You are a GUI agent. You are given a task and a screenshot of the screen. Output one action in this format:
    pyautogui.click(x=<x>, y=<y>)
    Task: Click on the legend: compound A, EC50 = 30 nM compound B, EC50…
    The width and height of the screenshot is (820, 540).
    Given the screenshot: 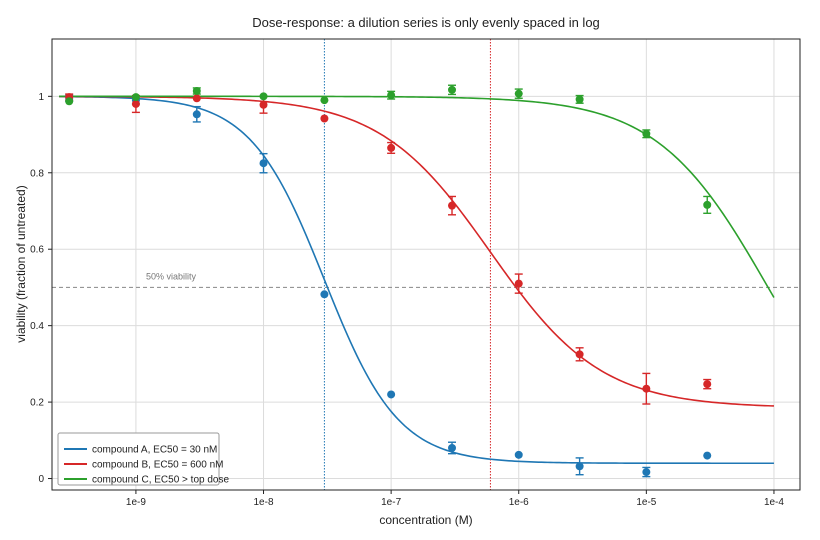 What is the action you would take?
    pyautogui.click(x=143, y=459)
    